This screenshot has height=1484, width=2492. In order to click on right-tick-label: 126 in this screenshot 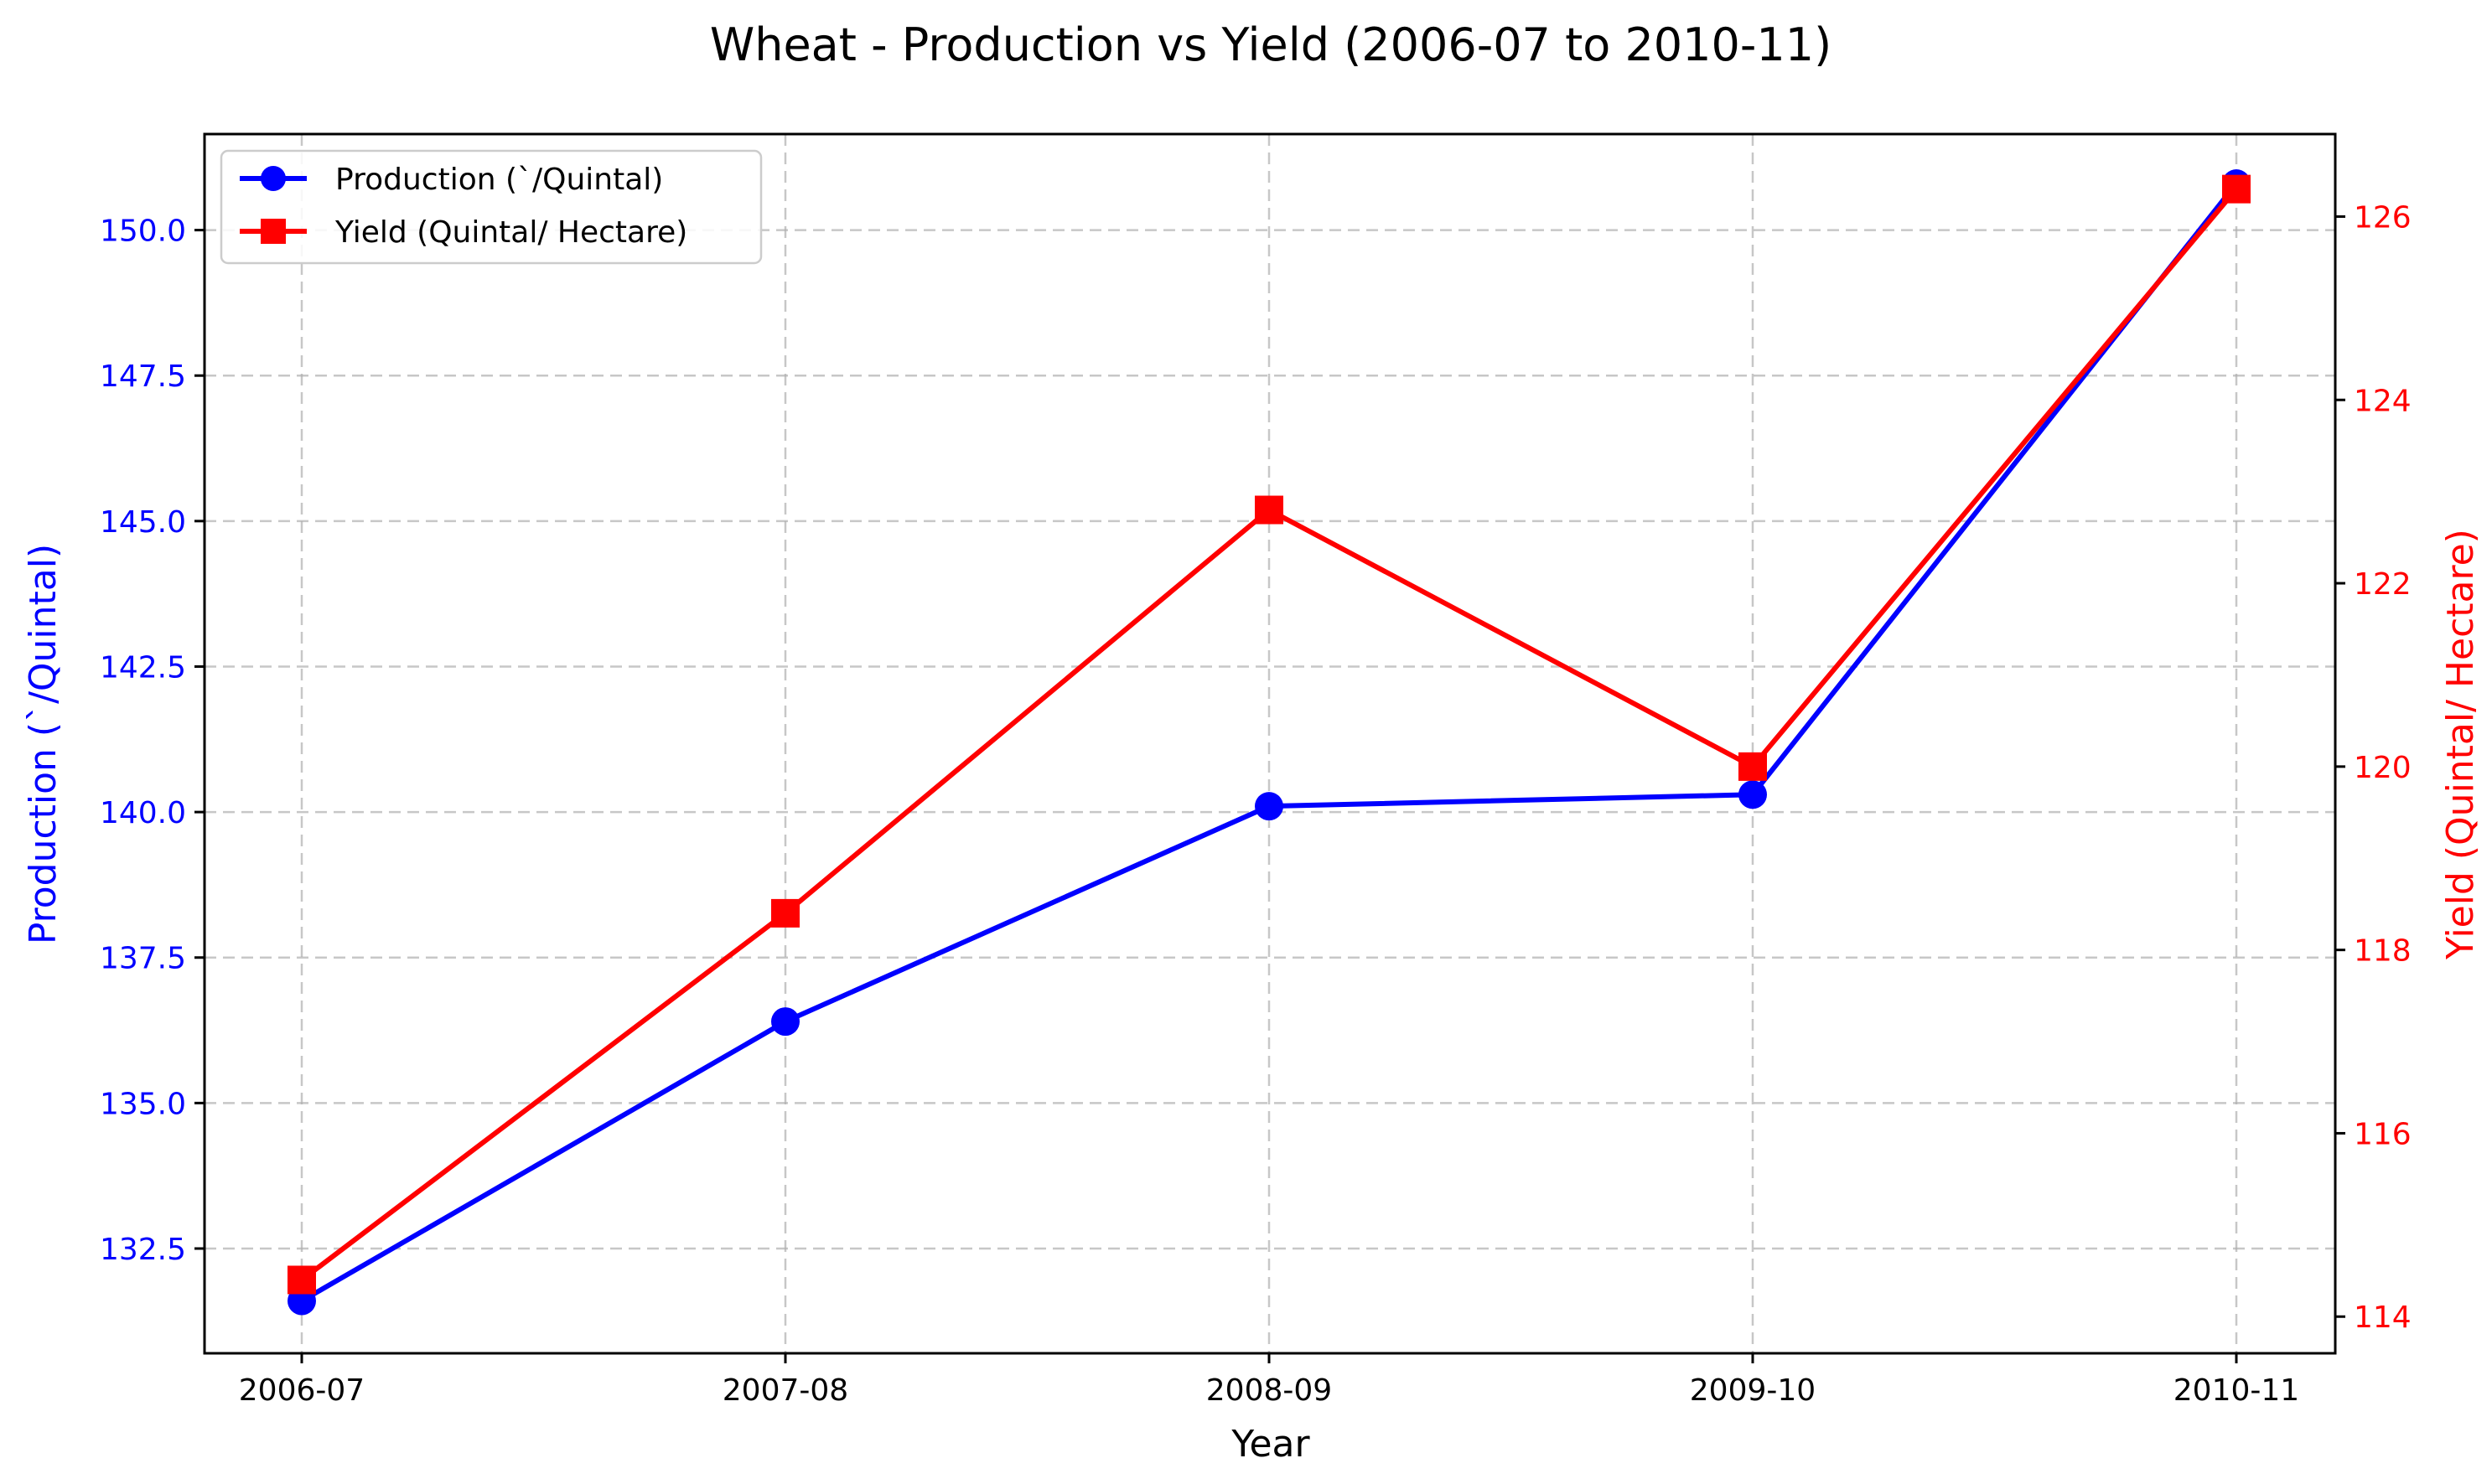, I will do `click(2383, 218)`.